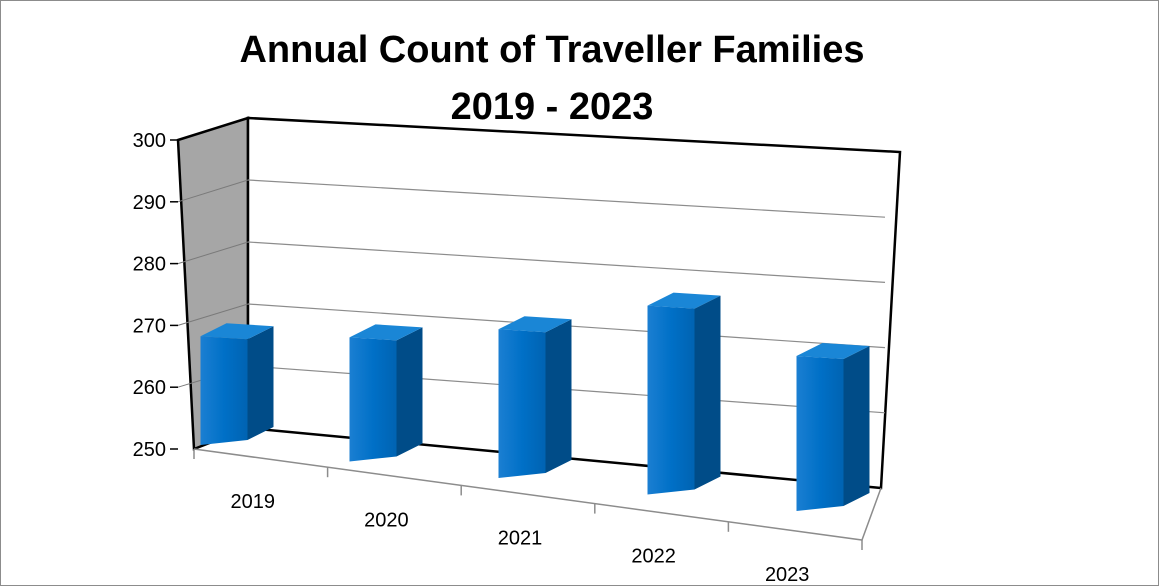 This screenshot has height=586, width=1159. Describe the element at coordinates (149, 388) in the screenshot. I see `y-tick-label: 260` at that location.